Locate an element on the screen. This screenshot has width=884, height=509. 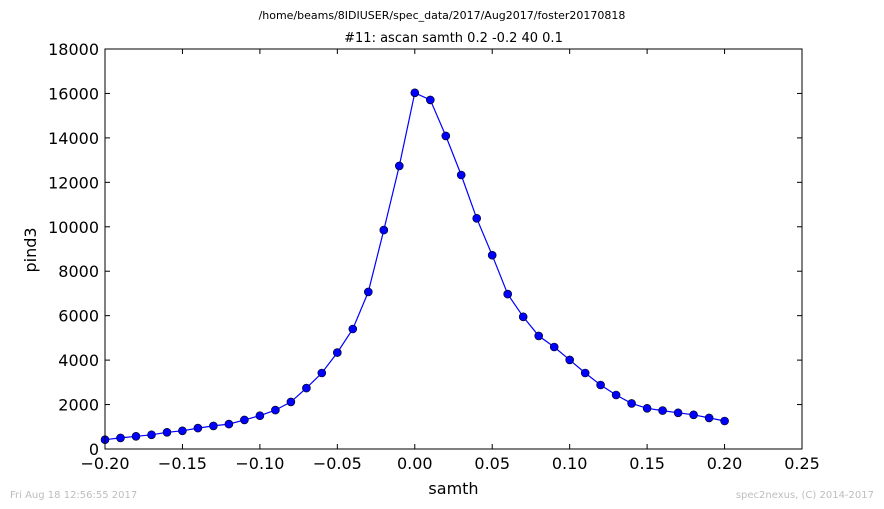
footer-timestamp: Fri Aug 18 12:56:55 2017 is located at coordinates (74, 495).